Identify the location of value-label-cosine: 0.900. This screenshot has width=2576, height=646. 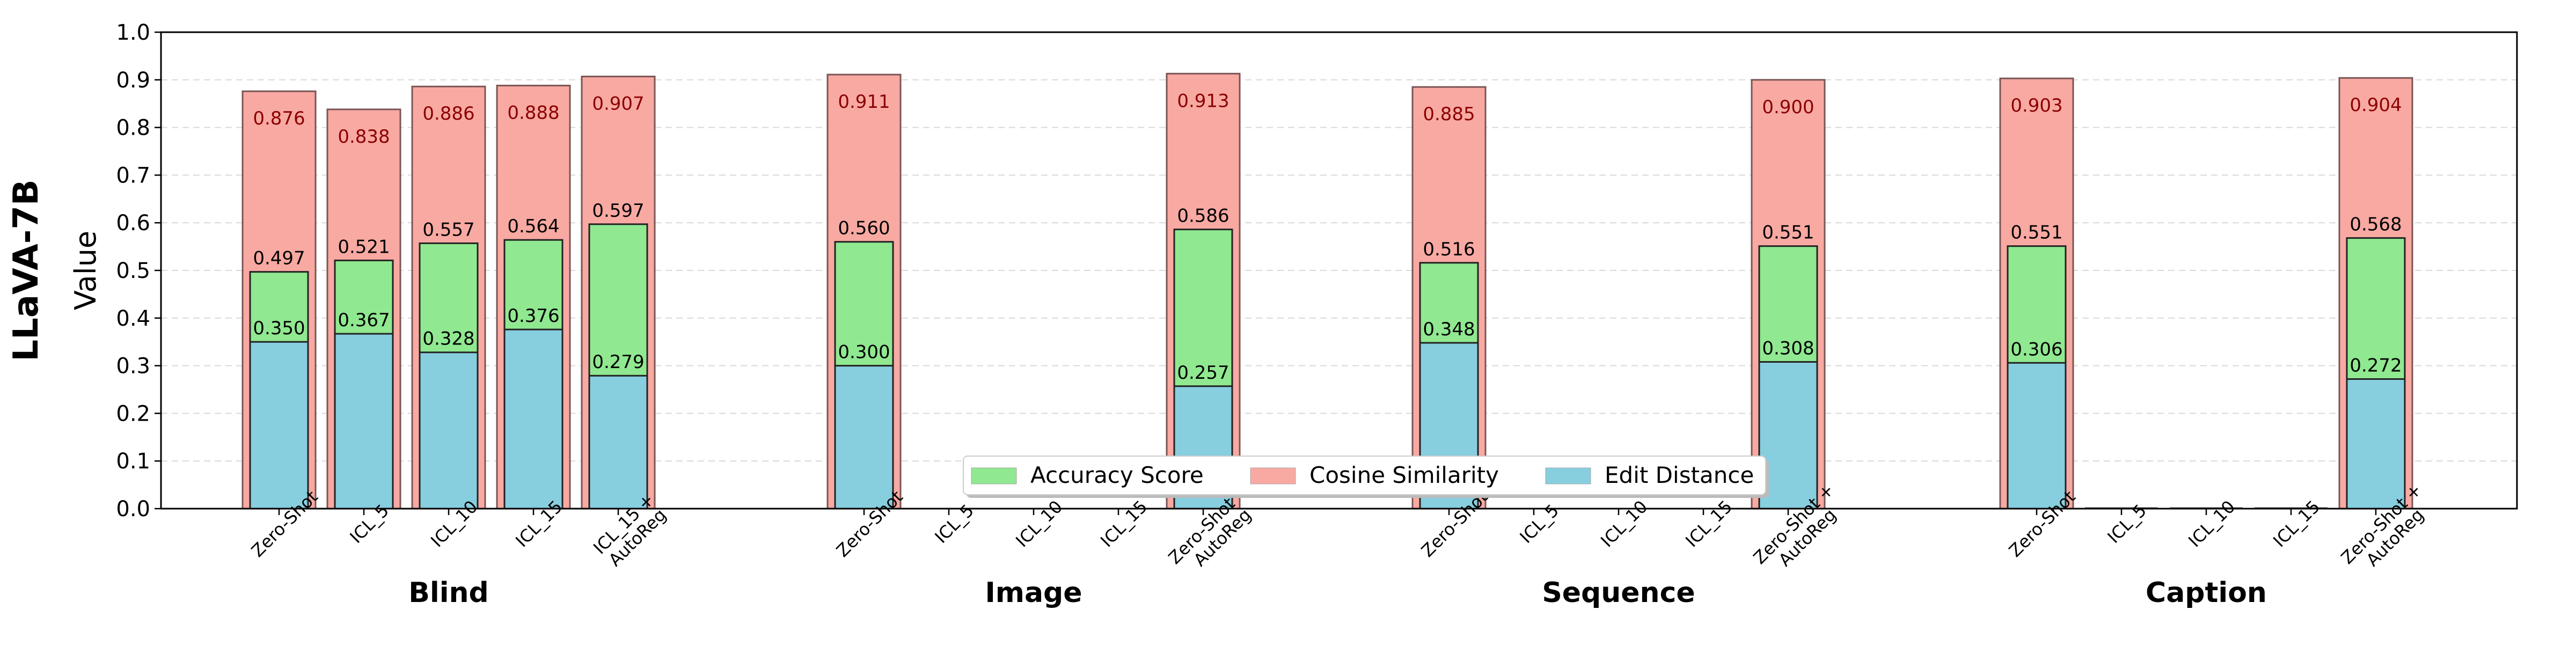
(1788, 108).